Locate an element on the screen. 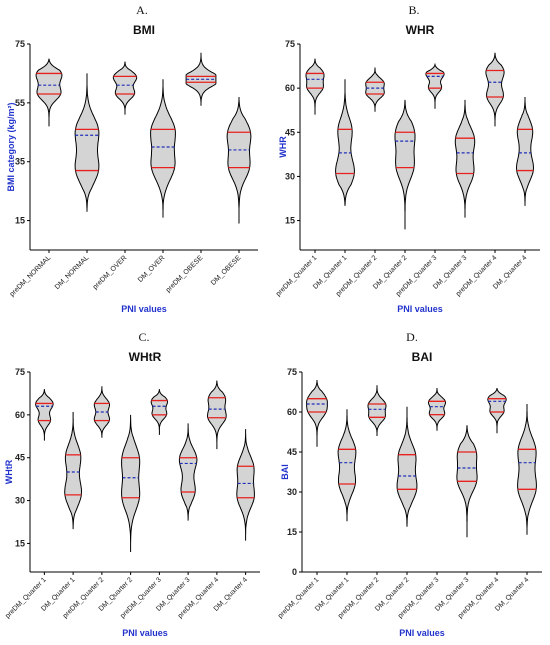 Image resolution: width=550 pixels, height=645 pixels. x-tick-label: DM_OBESE is located at coordinates (226, 270).